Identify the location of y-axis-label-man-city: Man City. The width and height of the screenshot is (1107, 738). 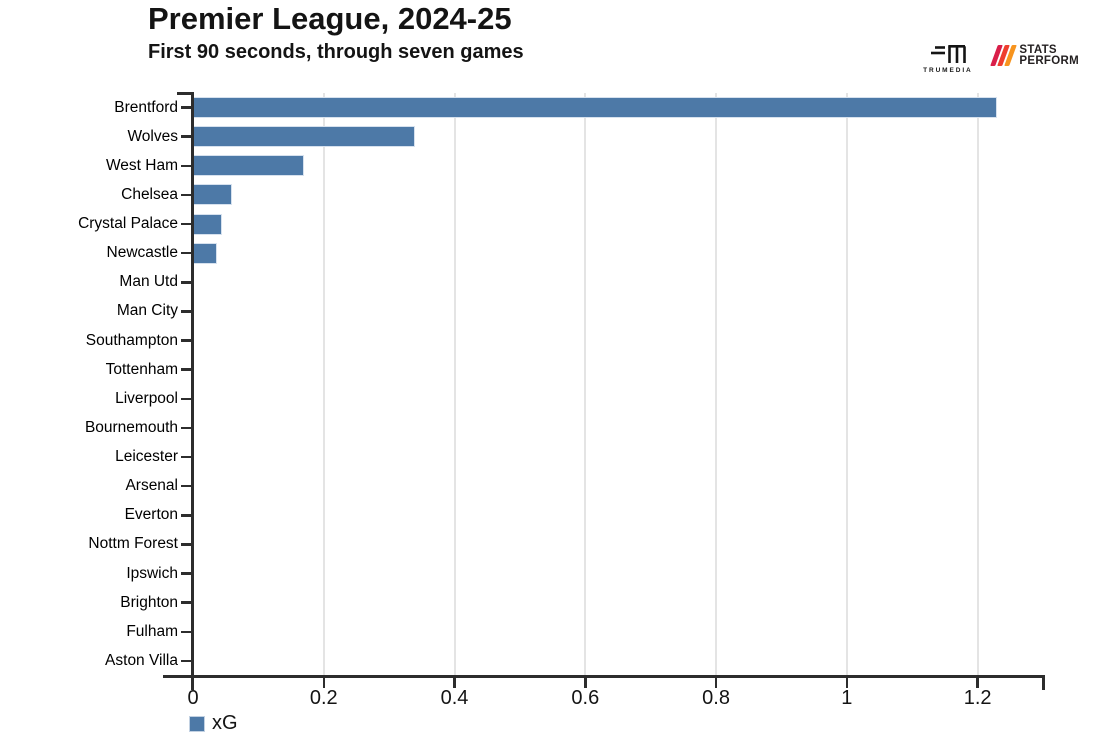
(147, 311).